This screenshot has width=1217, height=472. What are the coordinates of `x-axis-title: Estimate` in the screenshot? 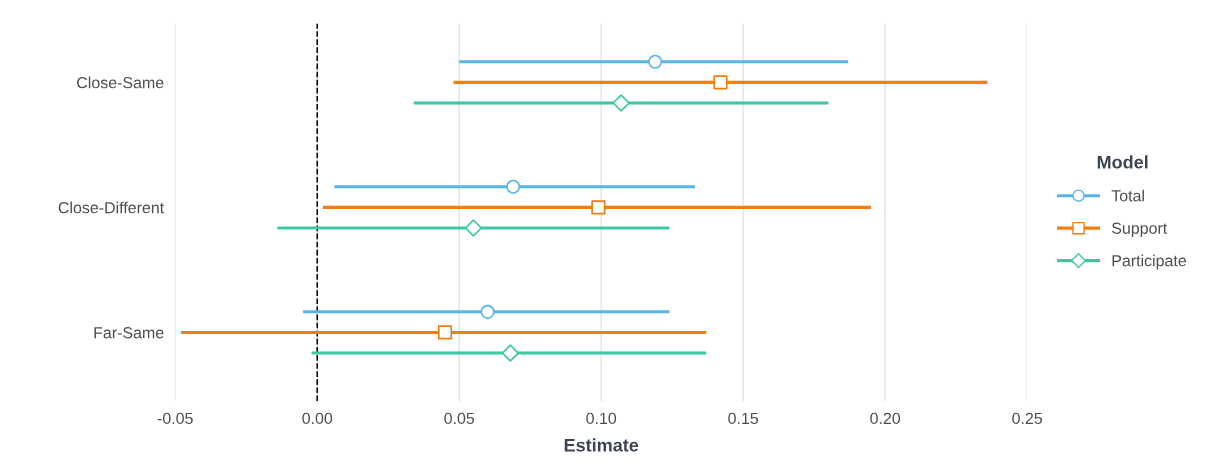 It's located at (601, 445).